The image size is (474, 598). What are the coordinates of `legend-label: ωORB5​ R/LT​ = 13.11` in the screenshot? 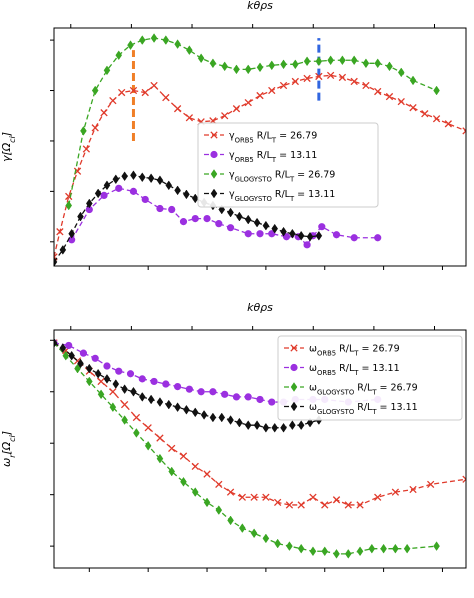 It's located at (354, 370).